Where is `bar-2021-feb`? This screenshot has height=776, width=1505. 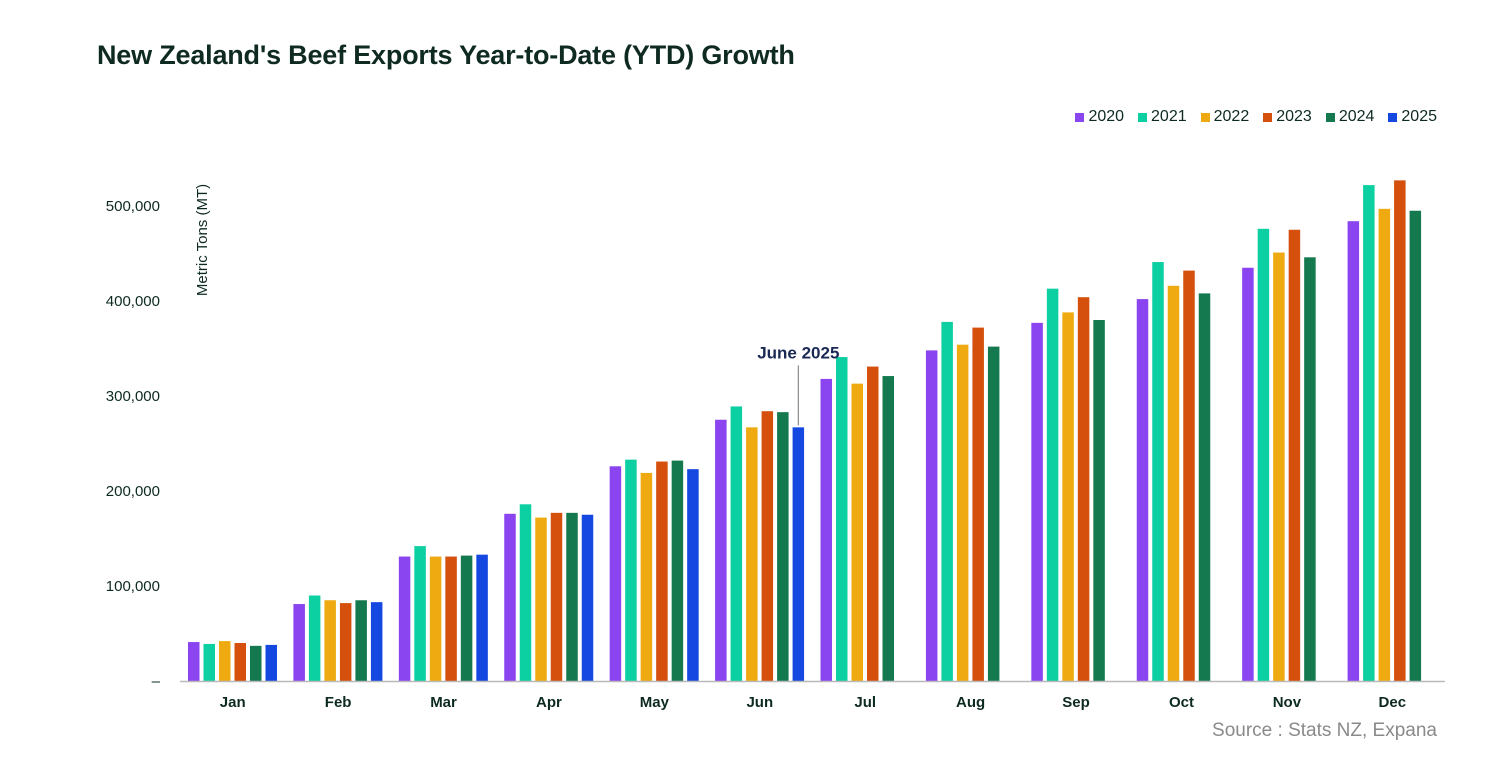
bar-2021-feb is located at coordinates (314, 638).